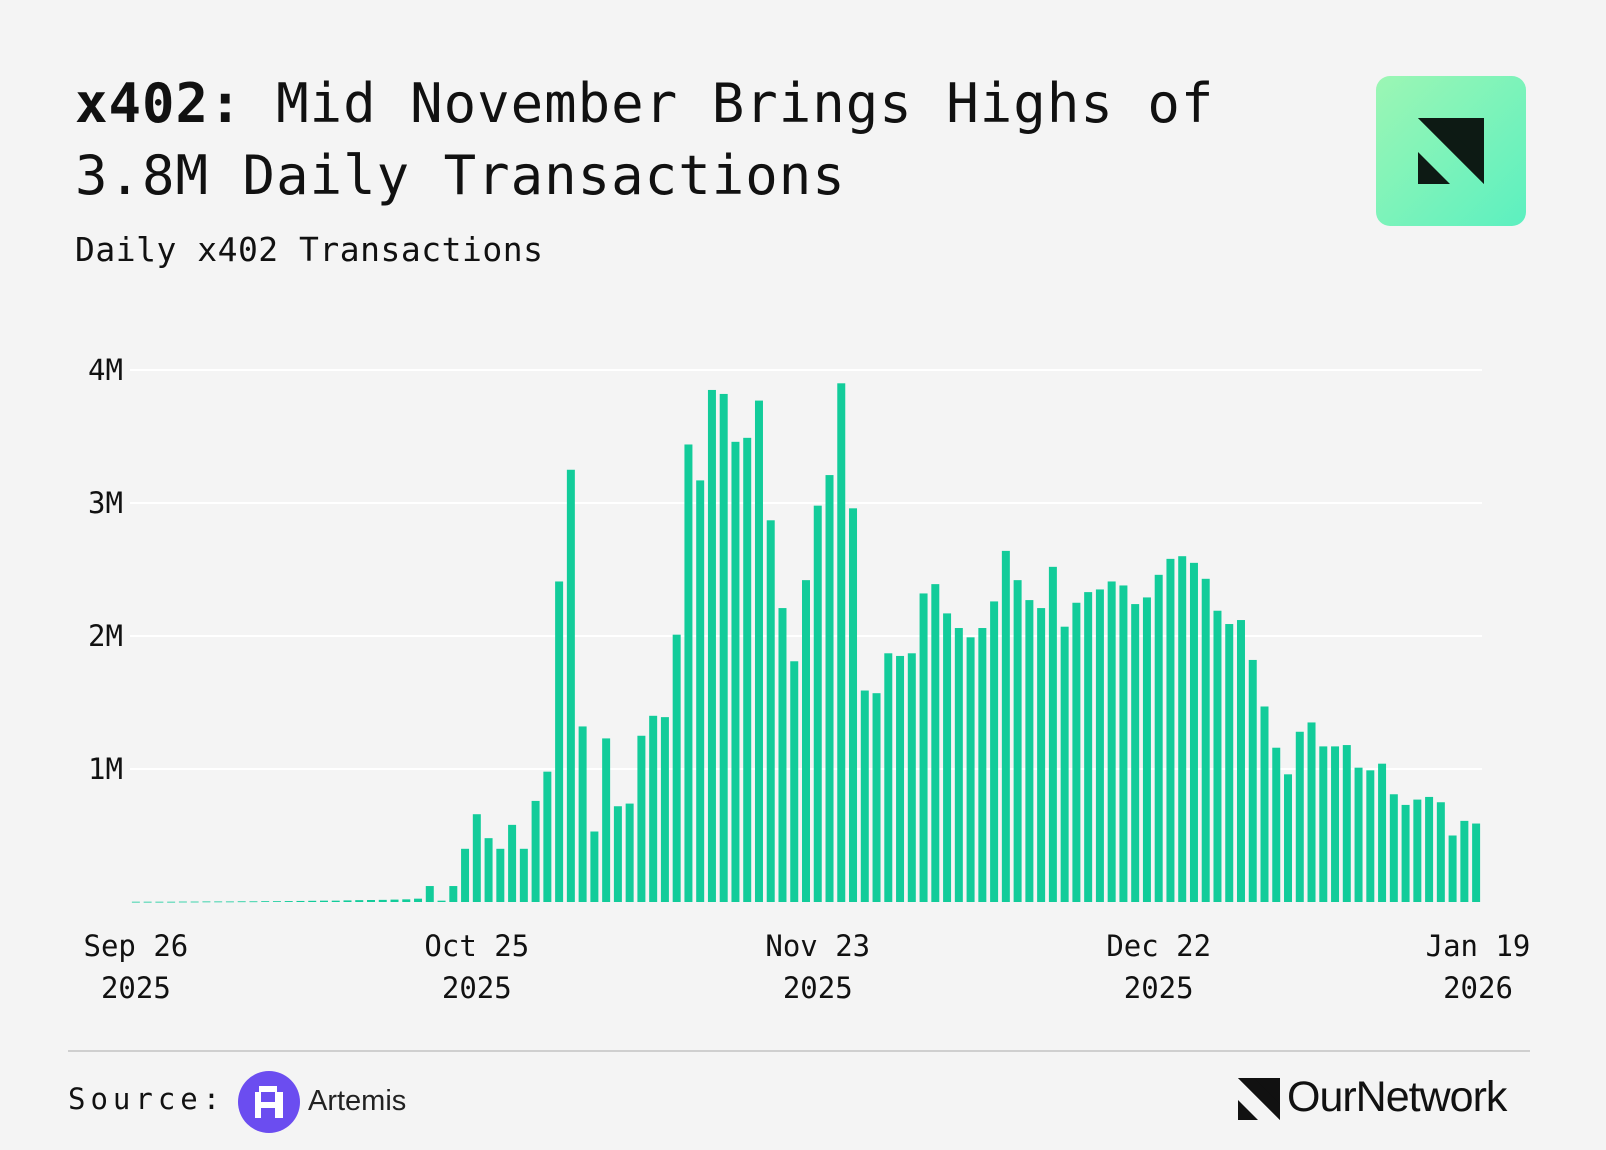  I want to click on artemis-logo-icon, so click(269, 1102).